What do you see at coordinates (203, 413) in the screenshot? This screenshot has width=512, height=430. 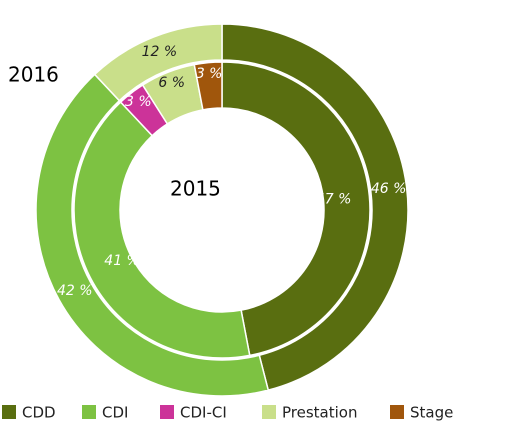 I see `legend-label: CDI-CI` at bounding box center [203, 413].